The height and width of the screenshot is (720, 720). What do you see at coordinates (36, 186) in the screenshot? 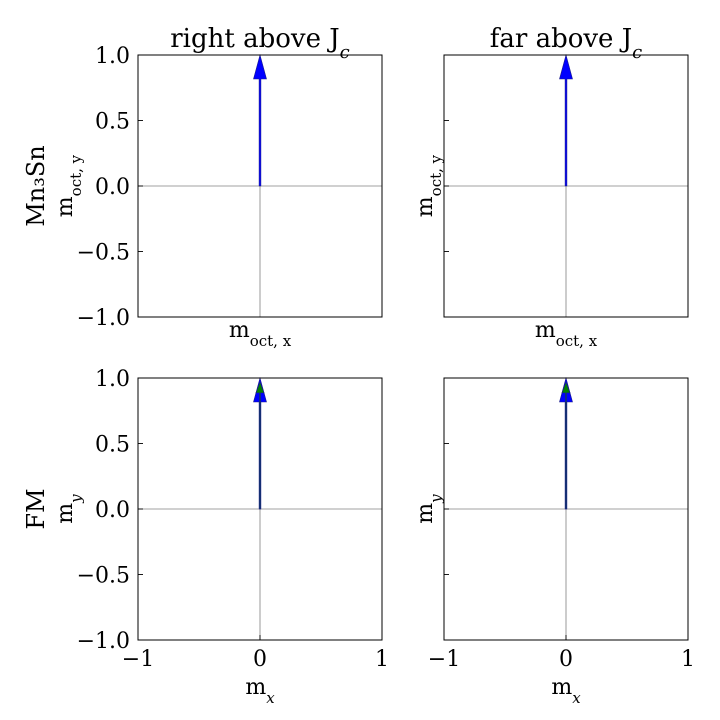
I see `row-label: Mn₃Sn` at bounding box center [36, 186].